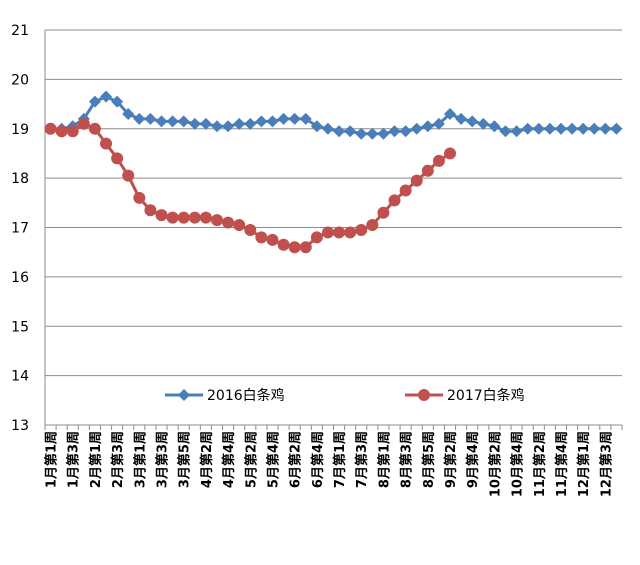  I want to click on y-tick-label: 16, so click(20, 278).